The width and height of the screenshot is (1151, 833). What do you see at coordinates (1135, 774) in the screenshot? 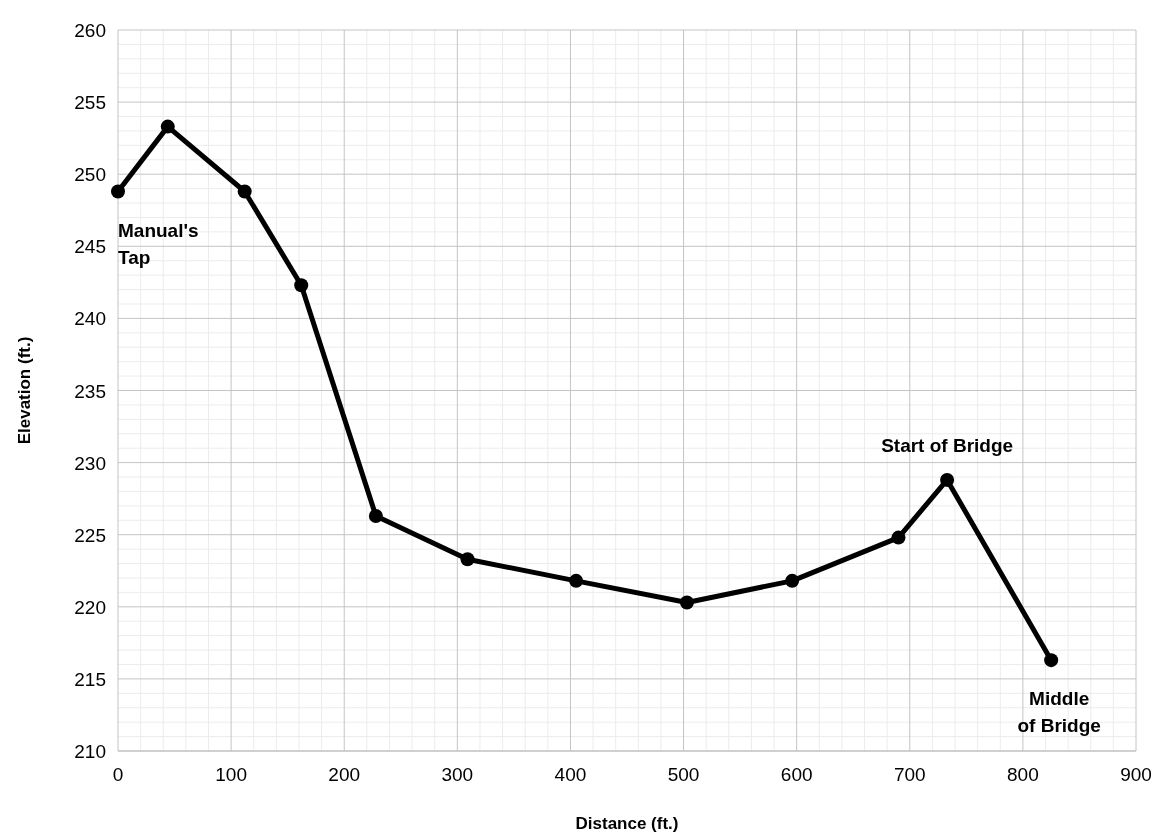
I see `x-tick-label: 900` at bounding box center [1135, 774].